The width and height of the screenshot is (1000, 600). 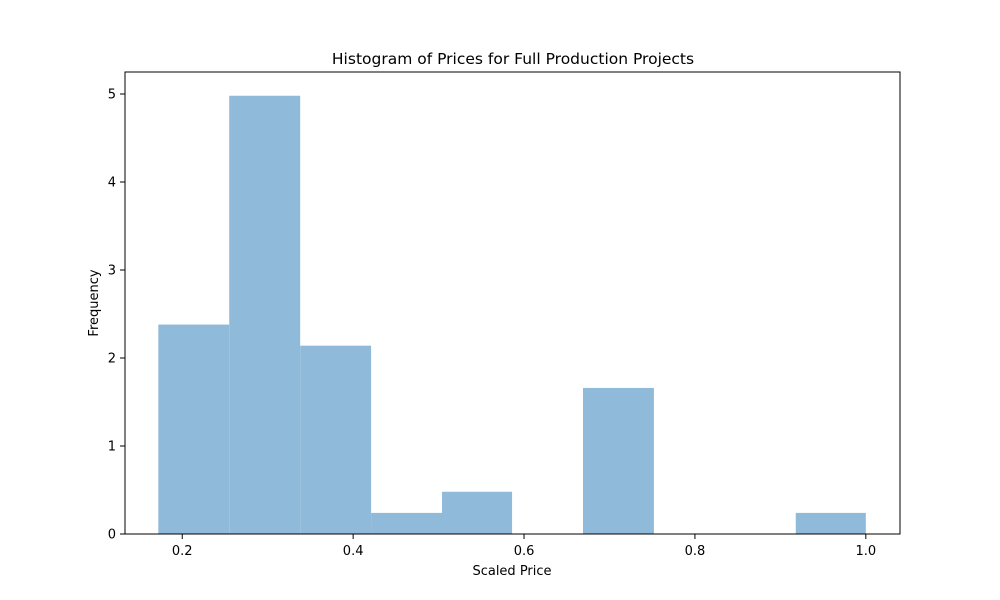 I want to click on x-tick-label: 0.6, so click(x=524, y=551).